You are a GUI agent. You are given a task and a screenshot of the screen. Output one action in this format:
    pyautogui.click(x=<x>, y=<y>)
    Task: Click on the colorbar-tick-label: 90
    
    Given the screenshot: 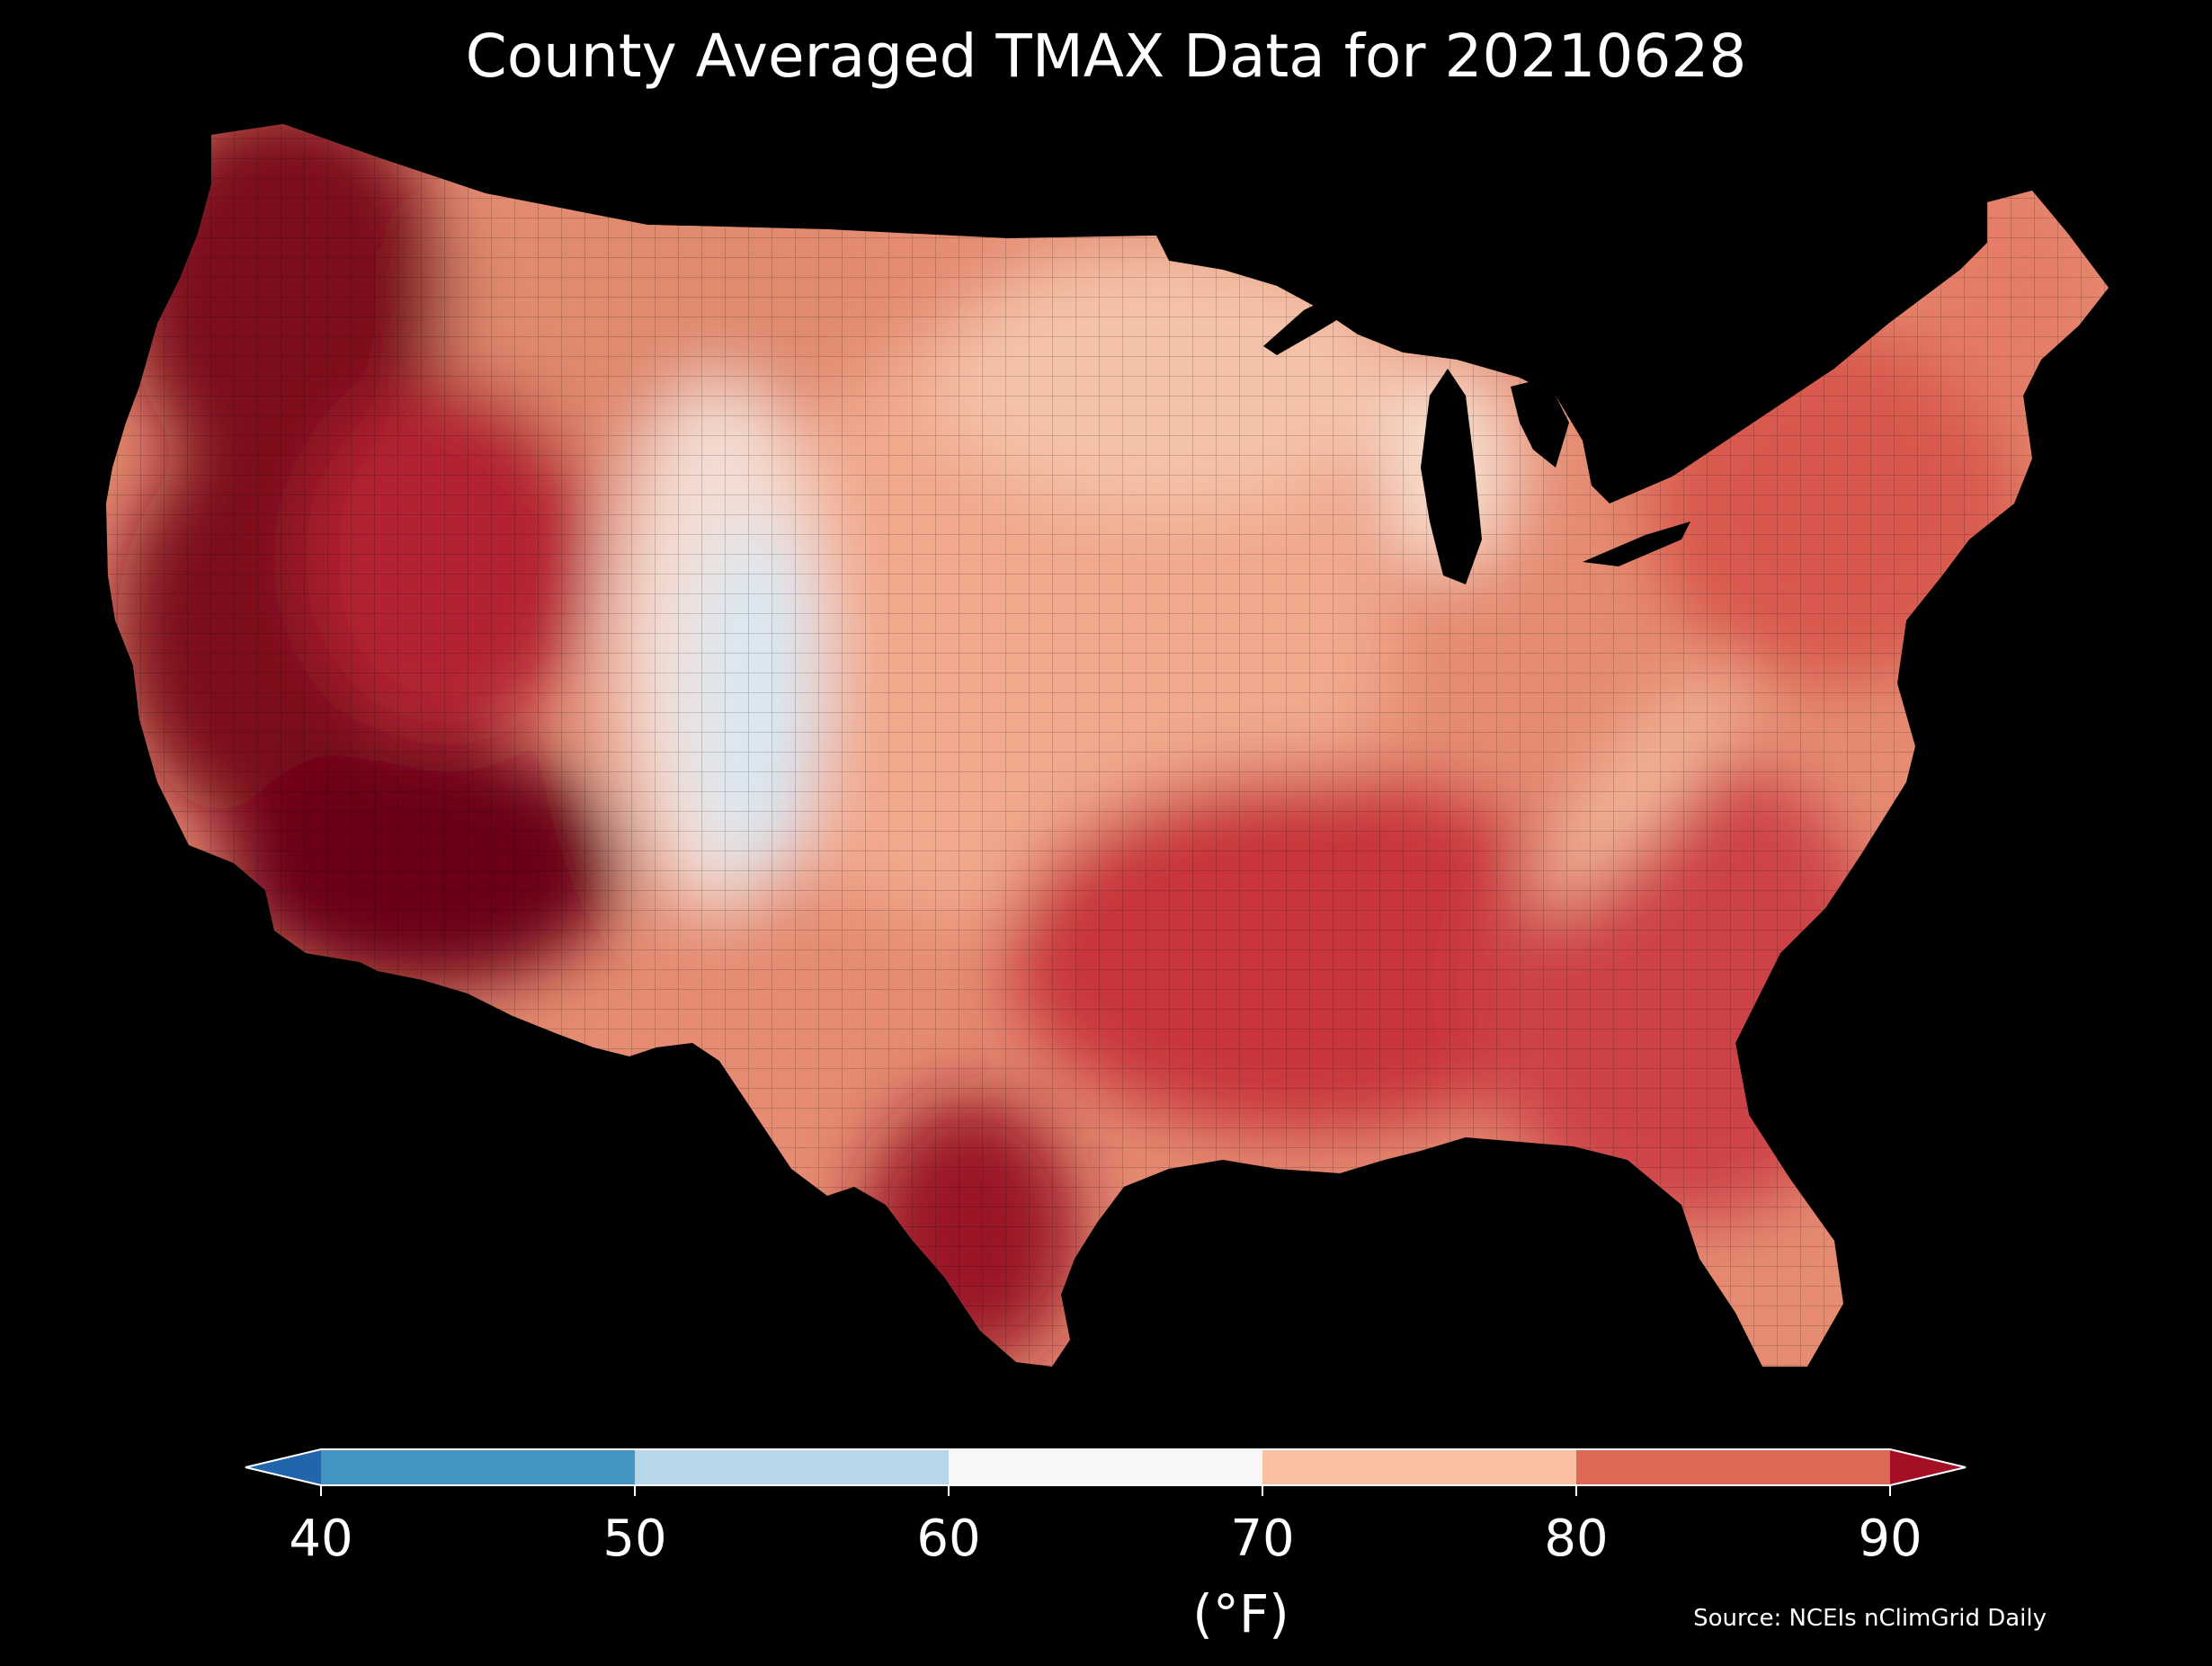 What is the action you would take?
    pyautogui.click(x=1890, y=1539)
    